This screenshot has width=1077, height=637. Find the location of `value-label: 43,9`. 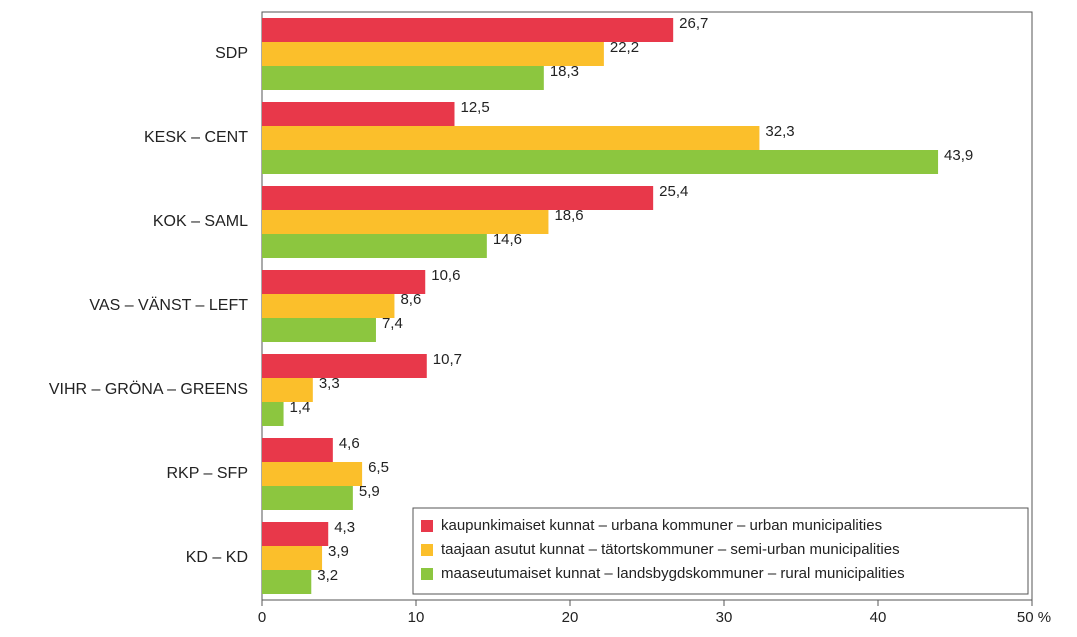

value-label: 43,9 is located at coordinates (958, 155).